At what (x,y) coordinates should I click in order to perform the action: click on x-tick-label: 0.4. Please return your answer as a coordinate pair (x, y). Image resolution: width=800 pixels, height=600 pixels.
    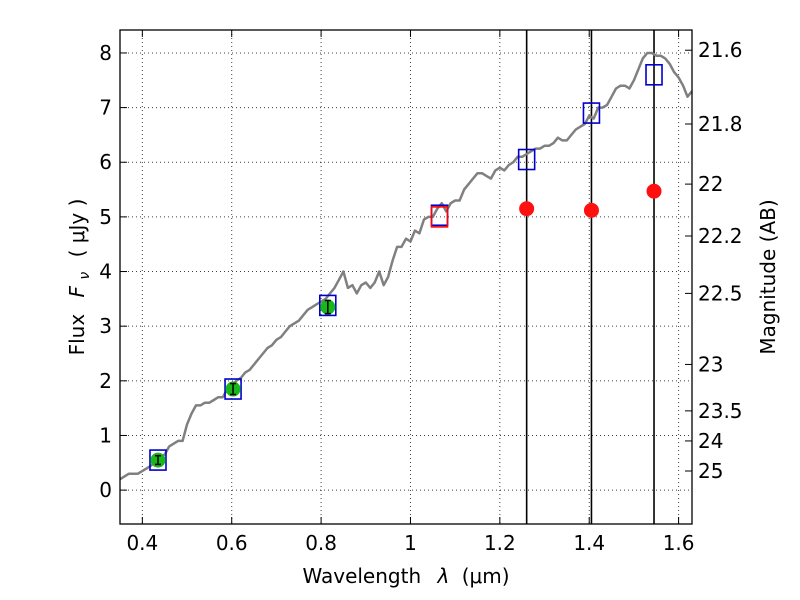
    Looking at the image, I should click on (142, 543).